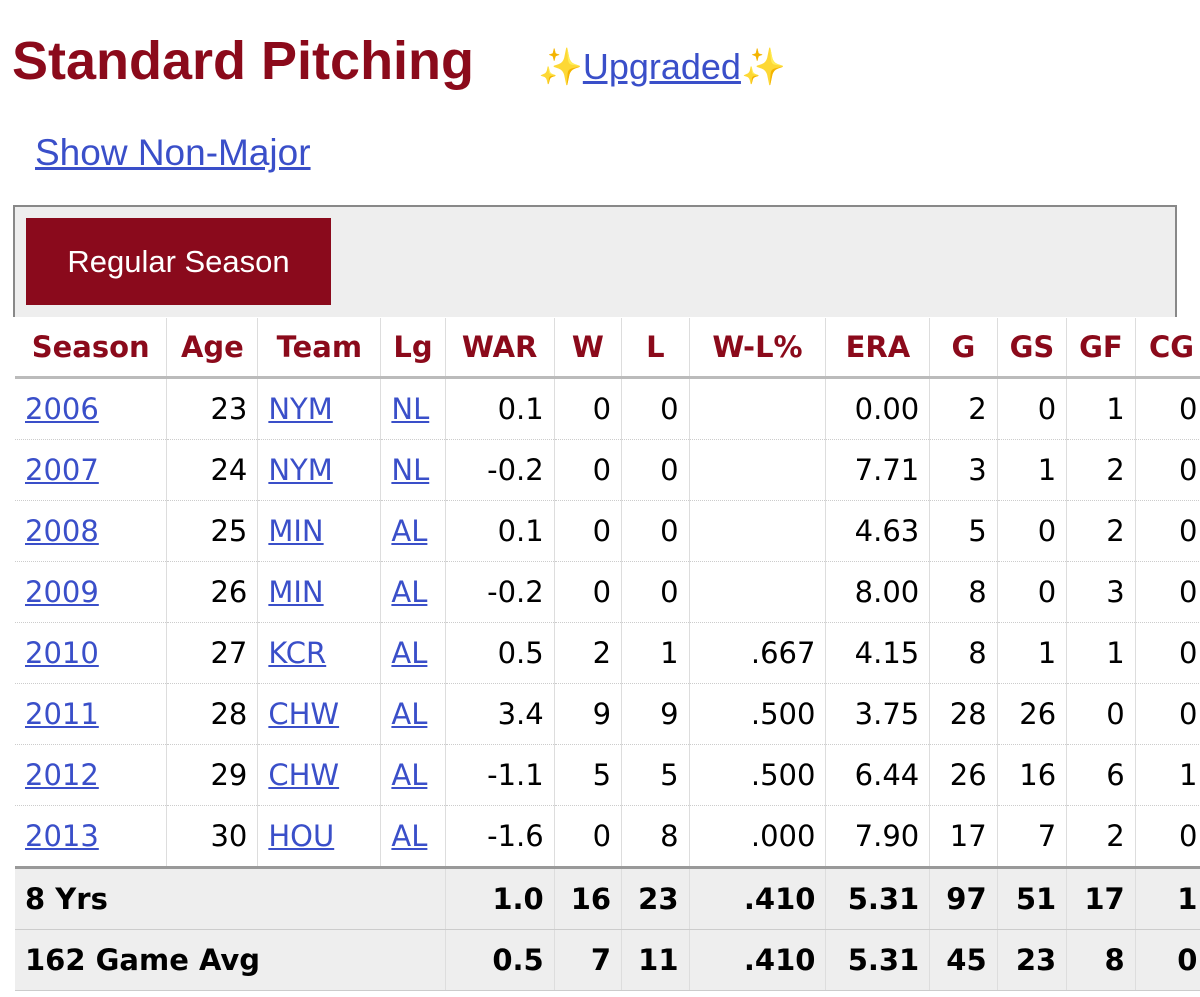  What do you see at coordinates (655, 960) in the screenshot?
I see `summary-cell: 11` at bounding box center [655, 960].